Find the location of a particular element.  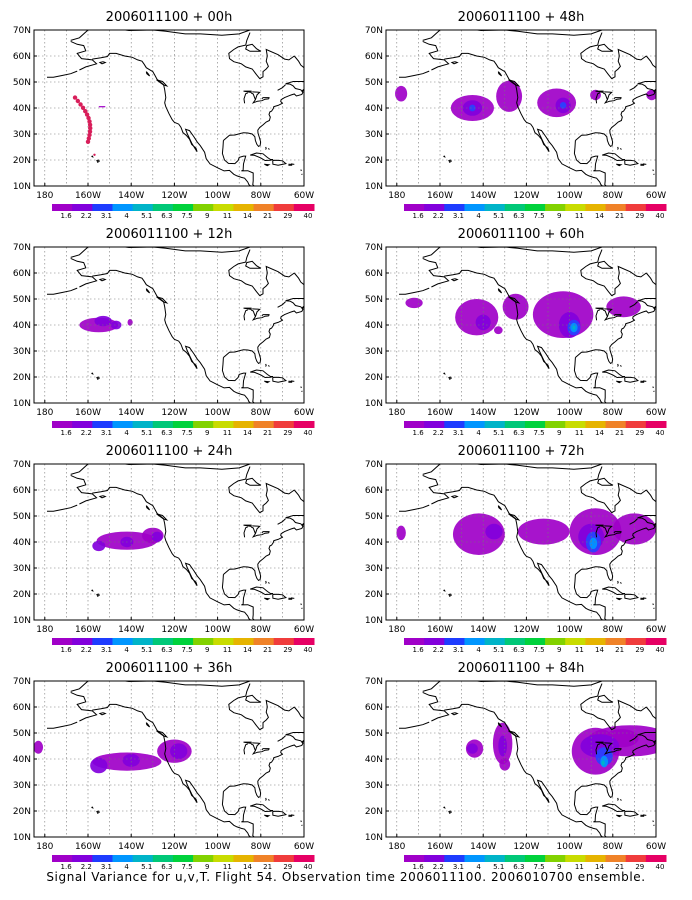

colorbar-label: 7.5 is located at coordinates (186, 216).